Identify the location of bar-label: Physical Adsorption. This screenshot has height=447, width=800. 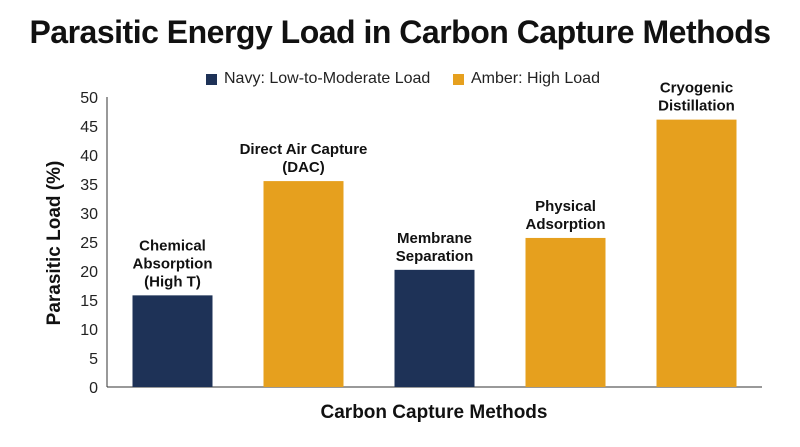
(566, 215).